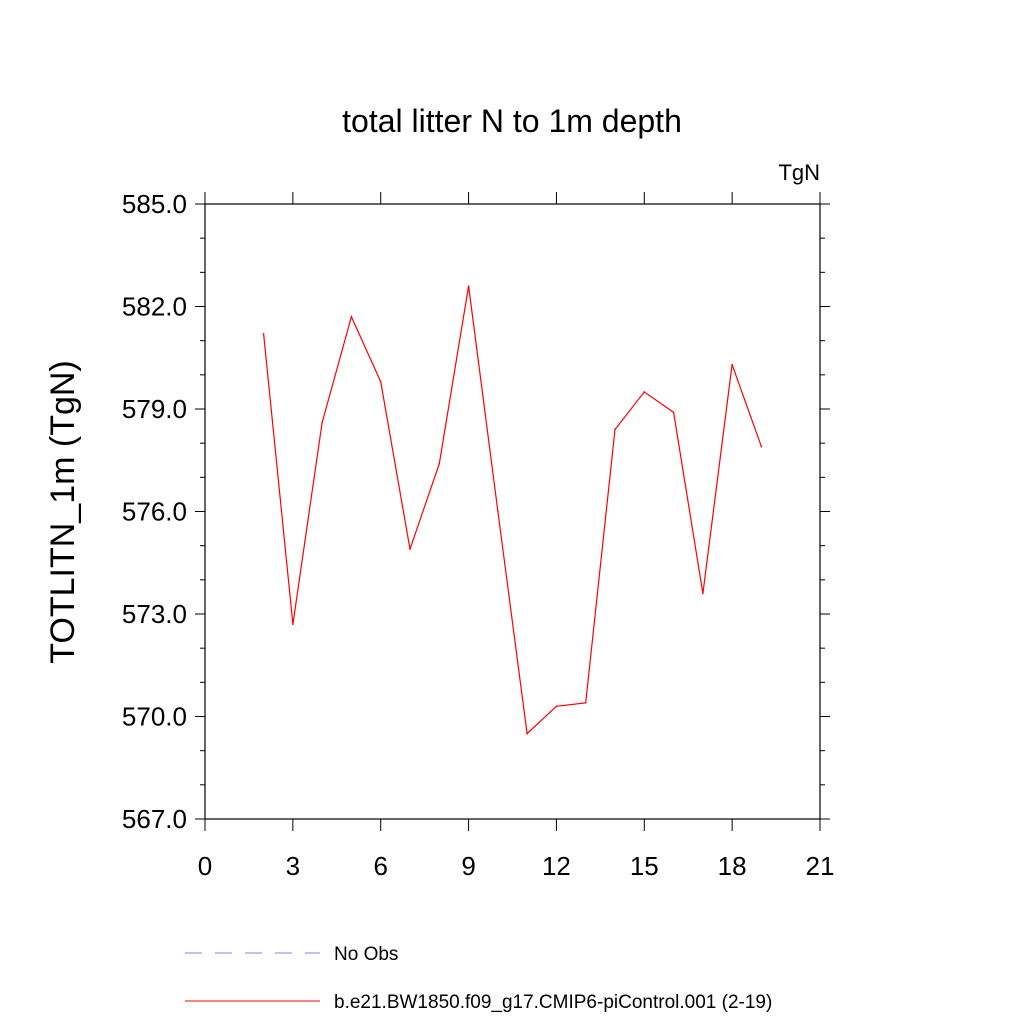  What do you see at coordinates (154, 307) in the screenshot?
I see `y-tick-label: 582.0` at bounding box center [154, 307].